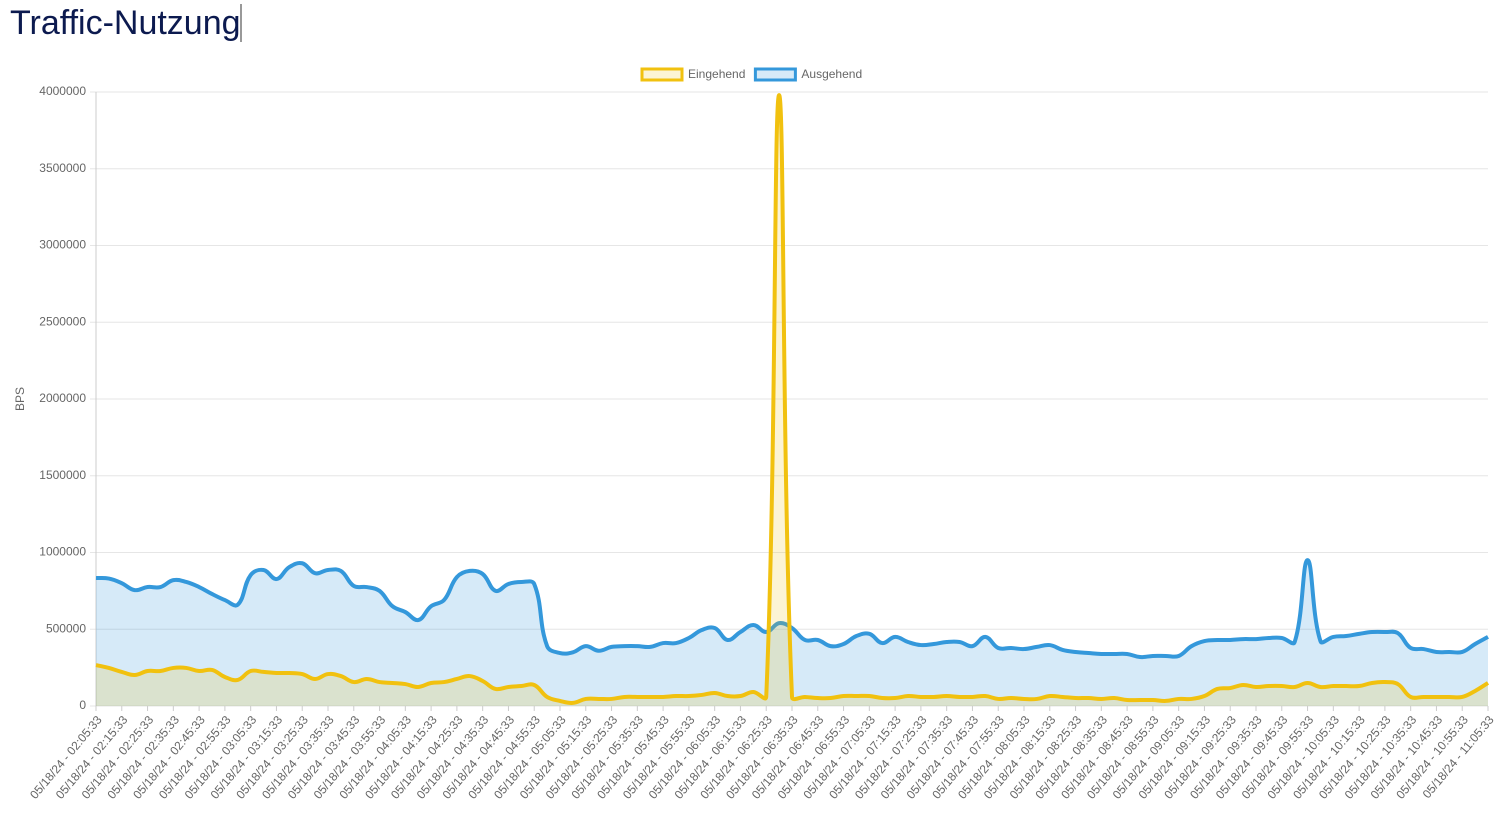 The image size is (1505, 817). What do you see at coordinates (82, 705) in the screenshot?
I see `y-tick-label: 0` at bounding box center [82, 705].